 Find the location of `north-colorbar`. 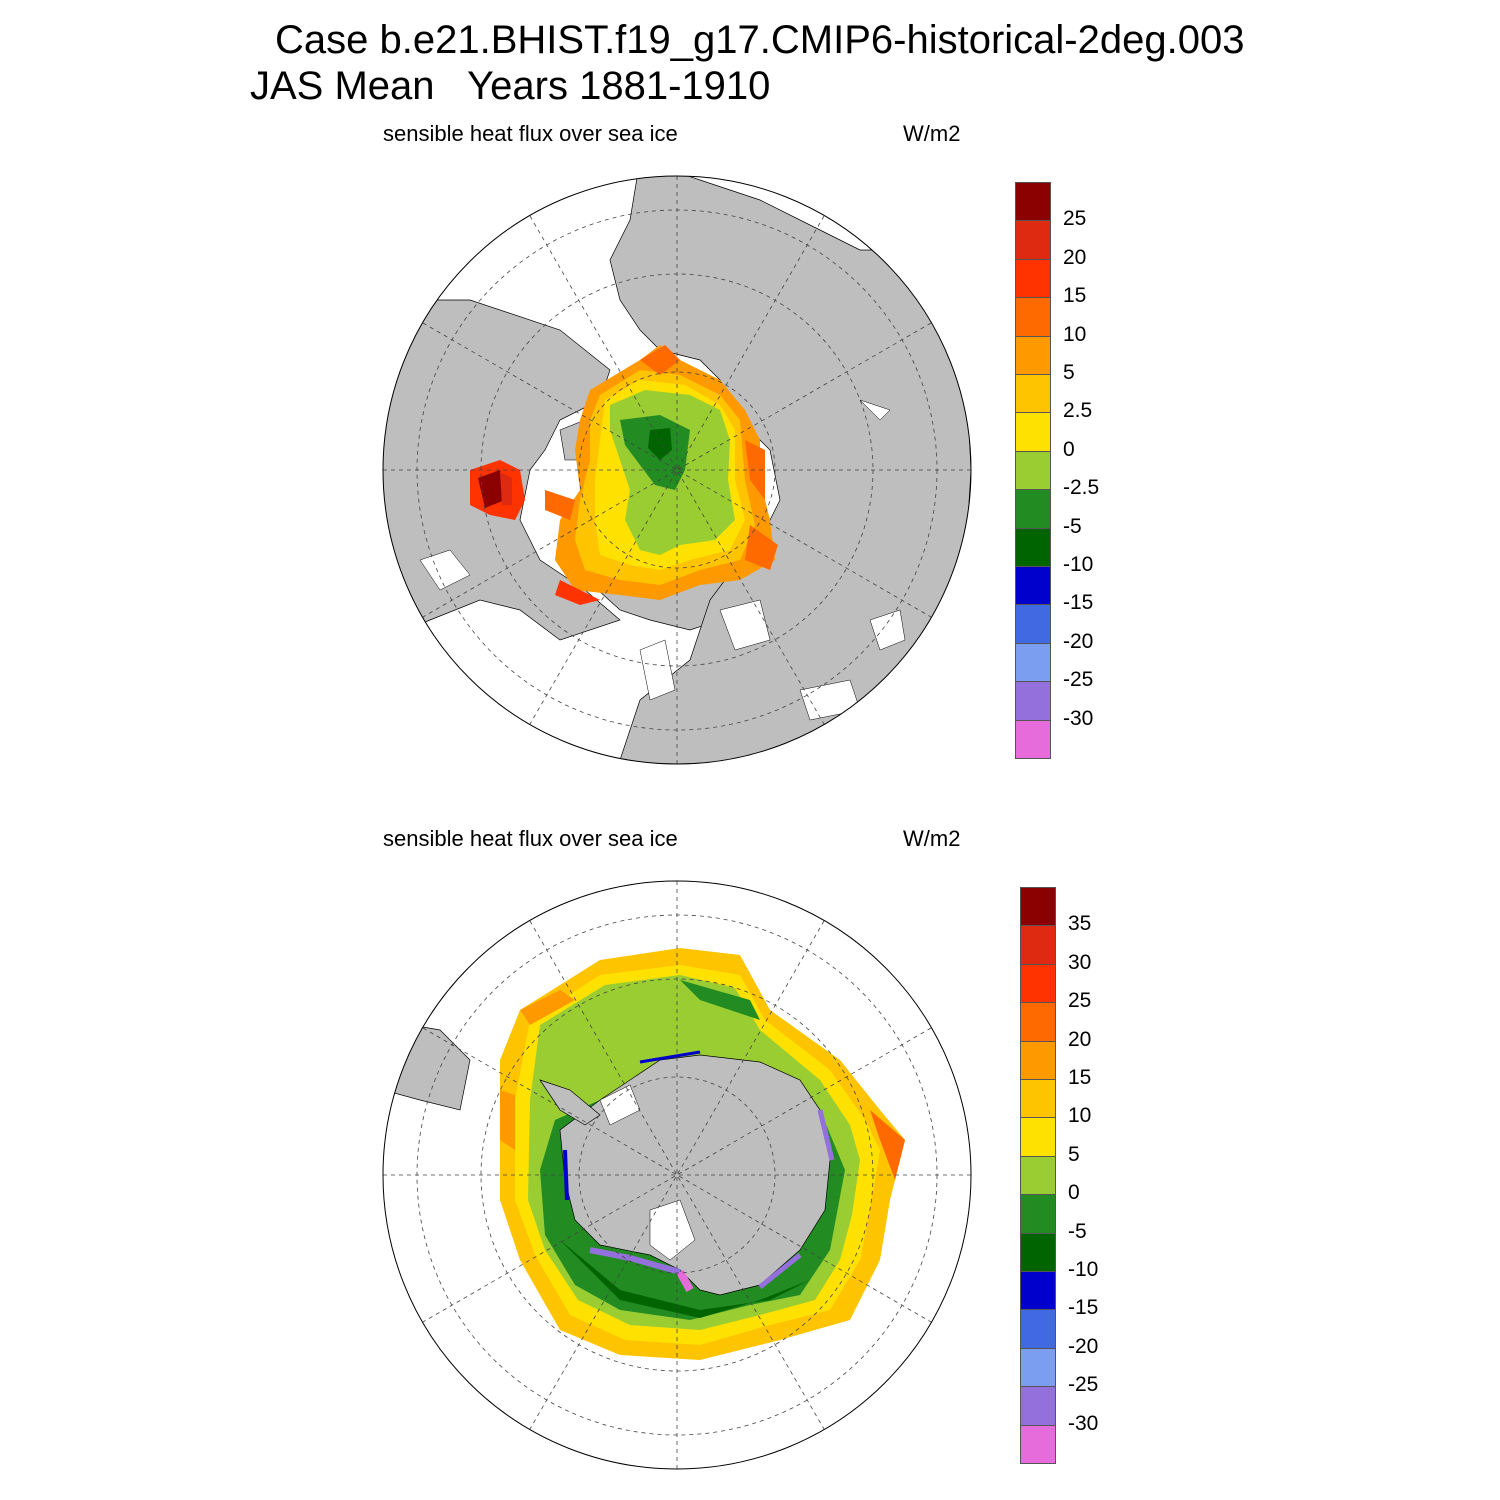

north-colorbar is located at coordinates (1033, 470).